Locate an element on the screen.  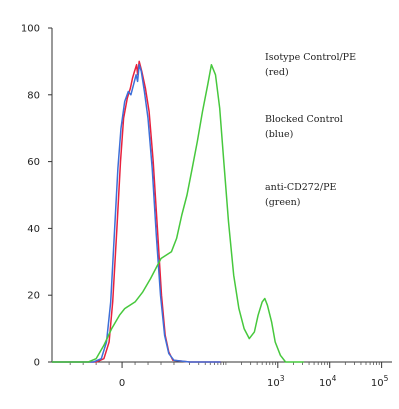
legend-entry-label: Isotype Control/PE is located at coordinates (310, 57).